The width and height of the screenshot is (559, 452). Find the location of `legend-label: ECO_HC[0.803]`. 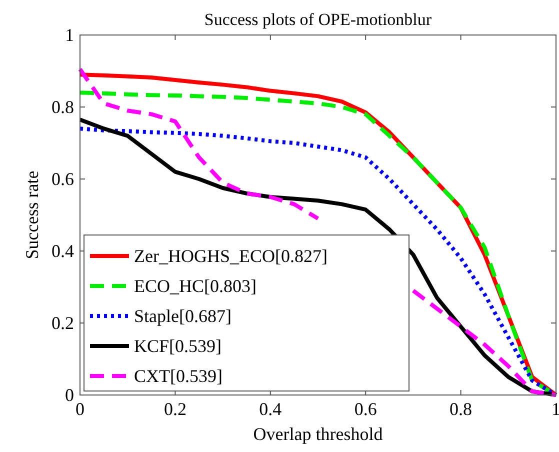

legend-label: ECO_HC[0.803] is located at coordinates (195, 286).